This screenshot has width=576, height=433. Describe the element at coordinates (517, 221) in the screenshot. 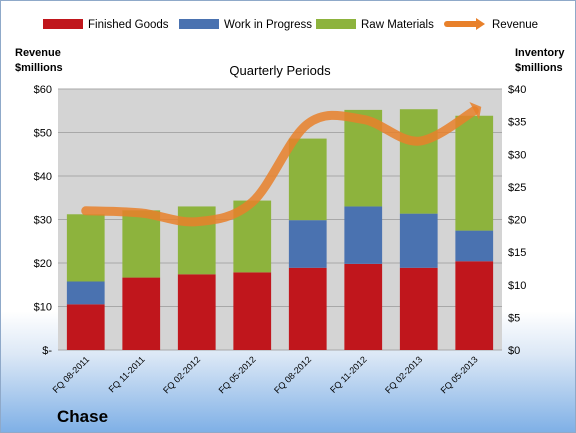

I see `right-tick-label: $20` at that location.